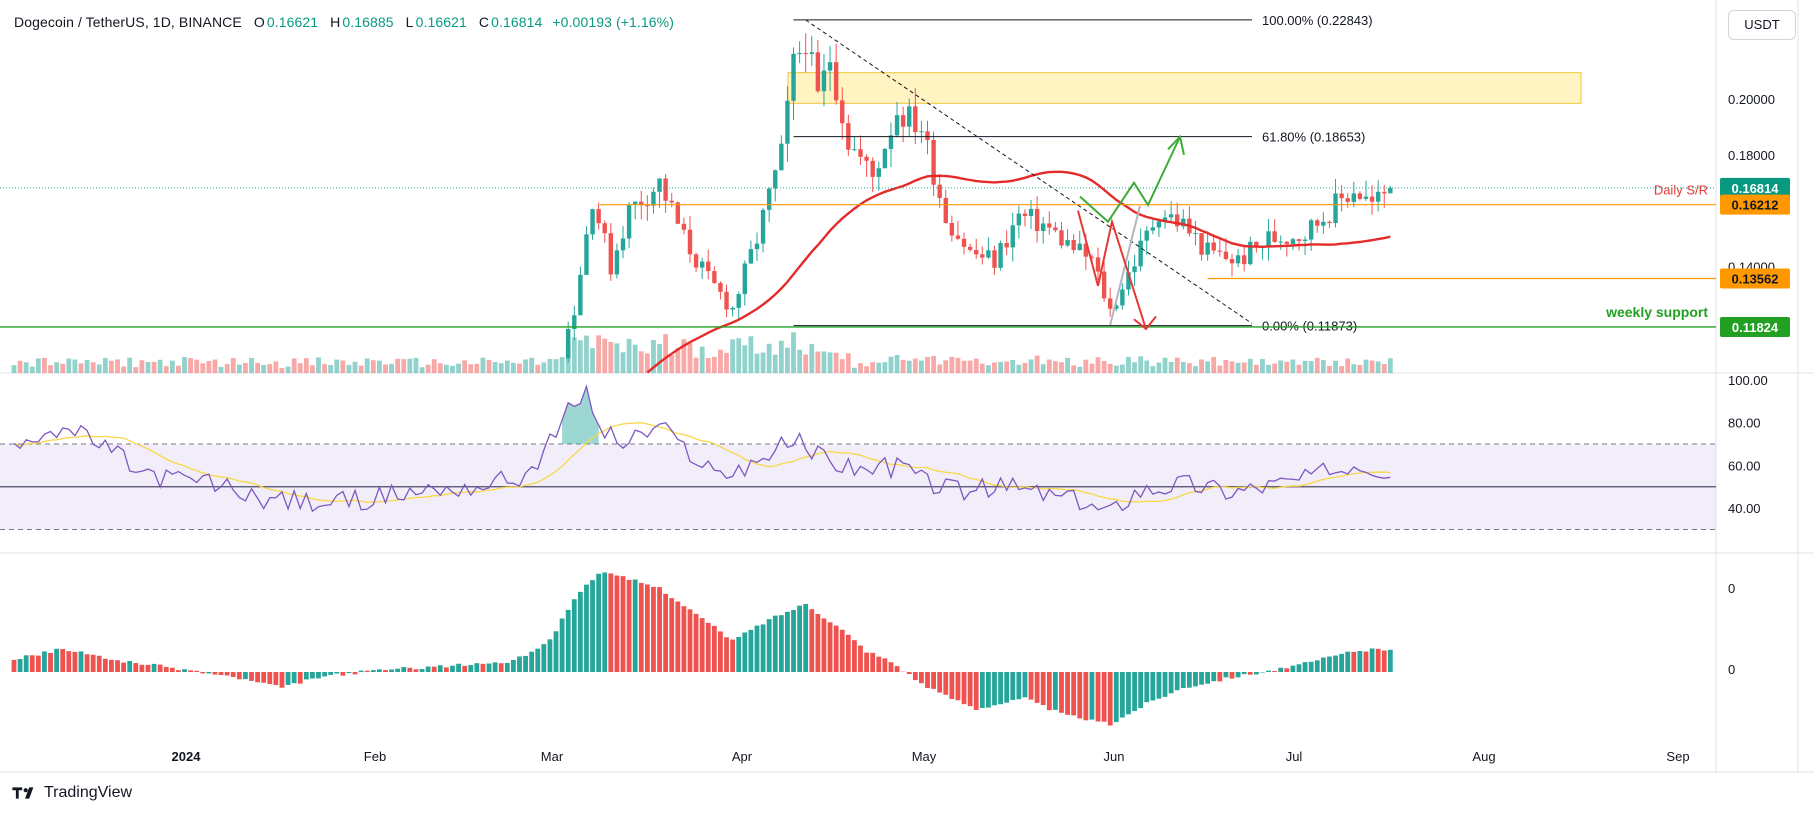 The image size is (1814, 817). Describe the element at coordinates (128, 22) in the screenshot. I see `symbol-title: Dogecoin / TetherUS, 1D, BINANCE` at that location.